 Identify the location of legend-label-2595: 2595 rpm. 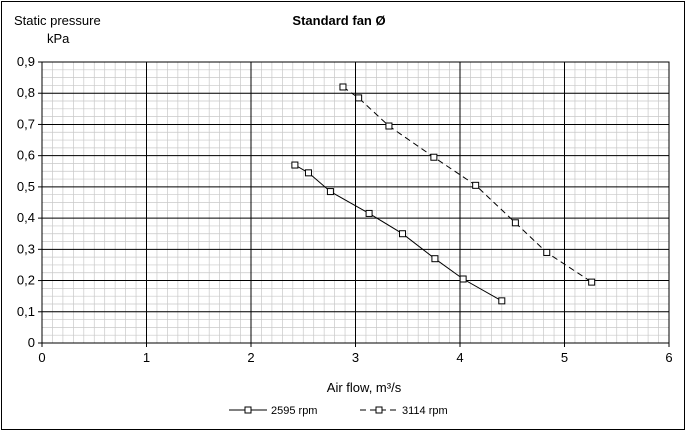
(294, 411).